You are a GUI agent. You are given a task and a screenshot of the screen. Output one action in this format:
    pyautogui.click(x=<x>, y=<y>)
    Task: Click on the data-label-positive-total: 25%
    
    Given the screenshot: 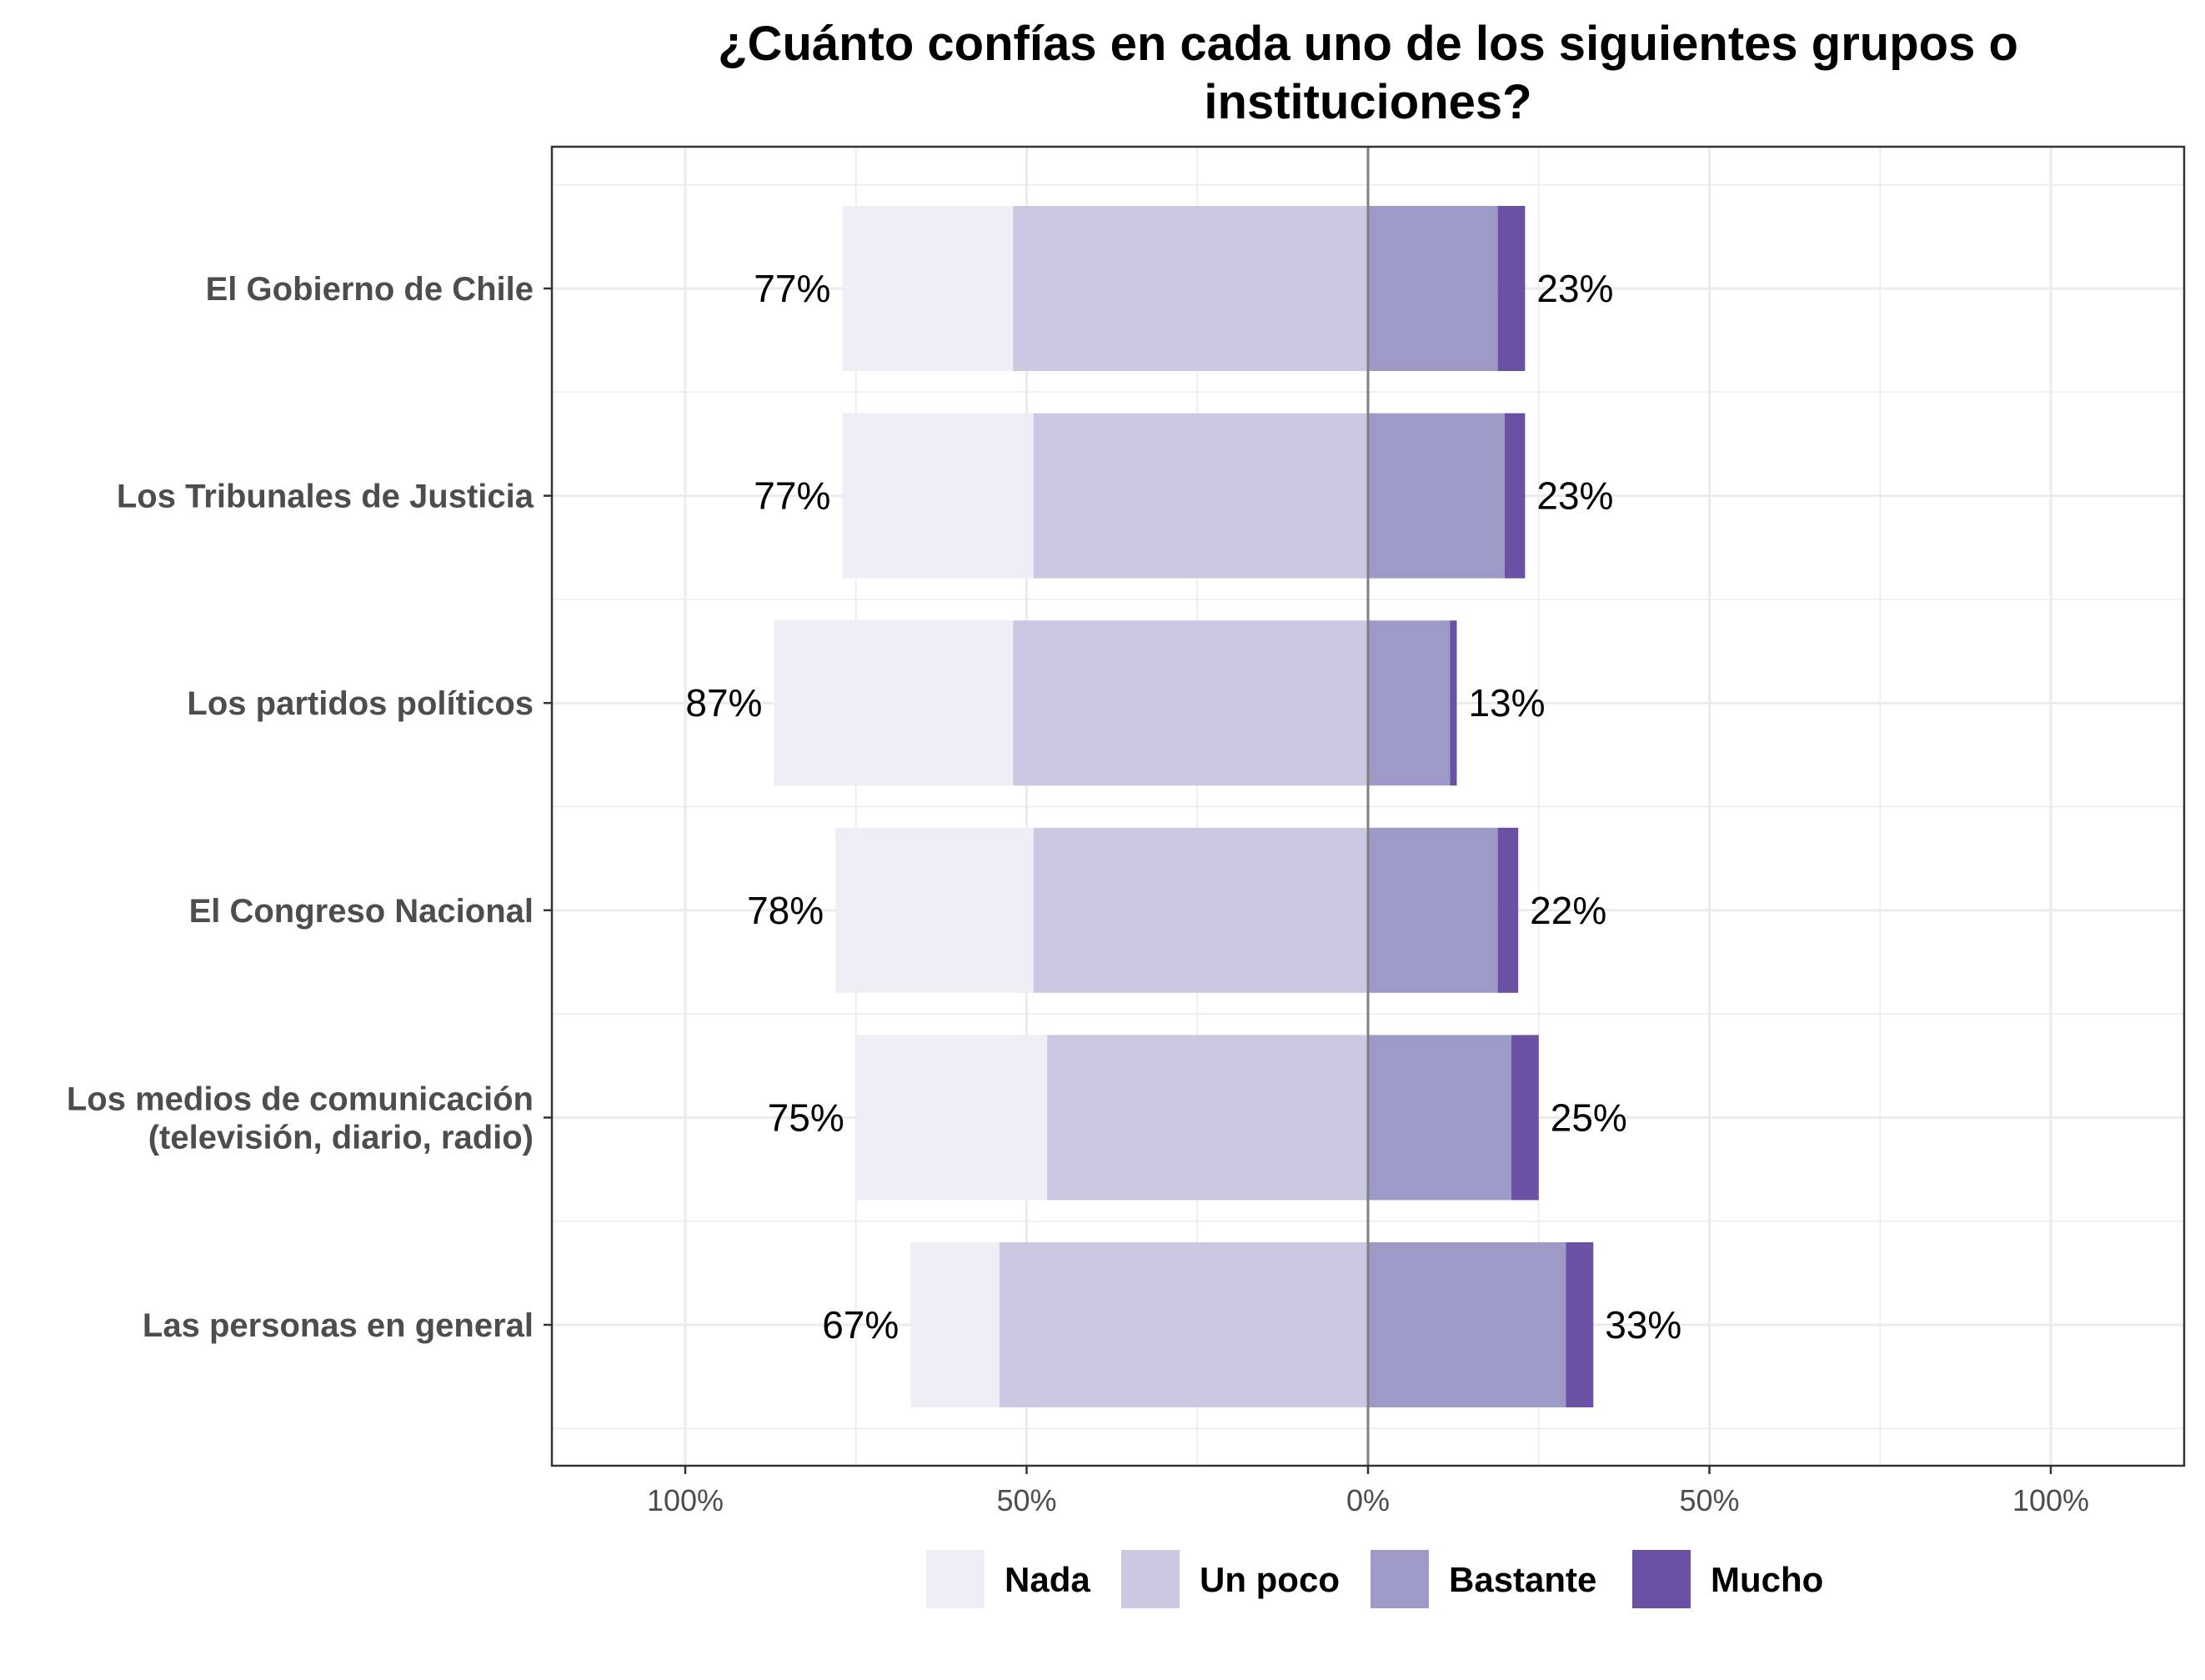 What is the action you would take?
    pyautogui.click(x=1589, y=1117)
    